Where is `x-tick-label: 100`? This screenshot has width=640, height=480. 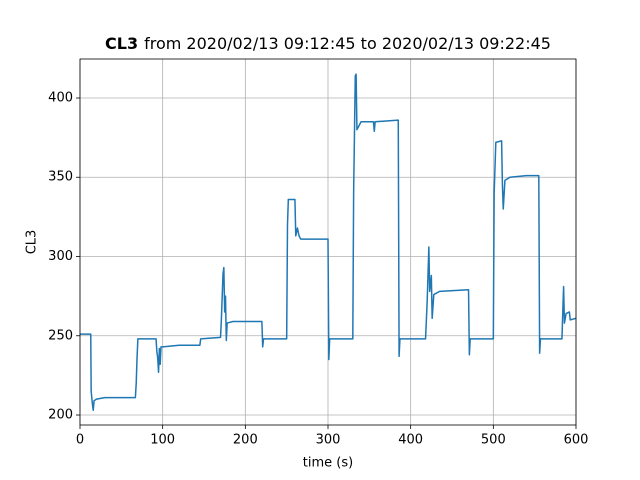
x-tick-label: 100 is located at coordinates (162, 440).